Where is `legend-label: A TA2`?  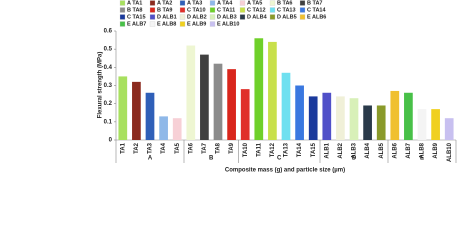 legend-label: A TA2 is located at coordinates (164, 3).